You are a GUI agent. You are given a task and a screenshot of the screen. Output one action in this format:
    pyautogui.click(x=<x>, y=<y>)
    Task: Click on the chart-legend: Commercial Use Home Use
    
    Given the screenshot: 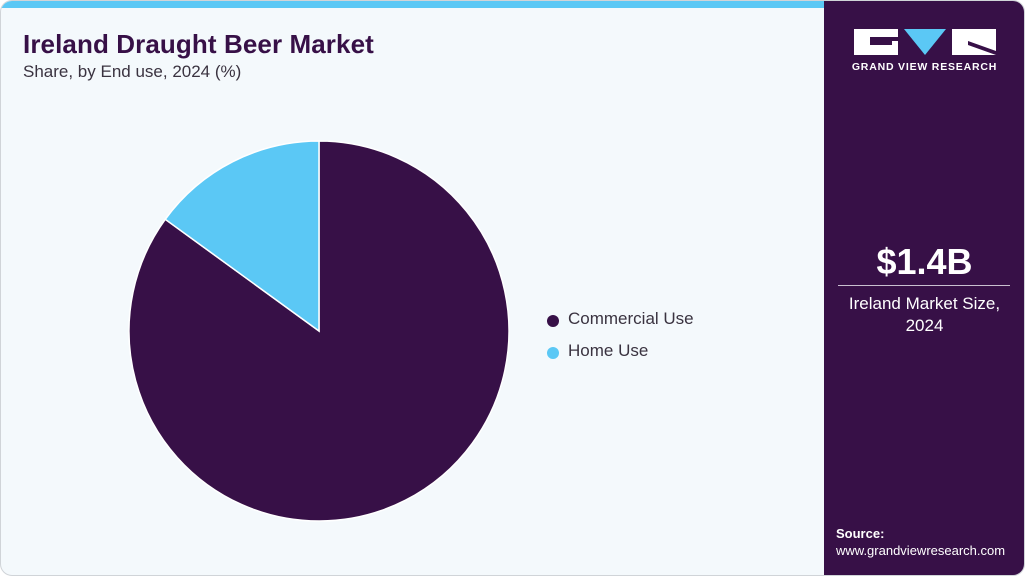 What is the action you would take?
    pyautogui.click(x=620, y=335)
    